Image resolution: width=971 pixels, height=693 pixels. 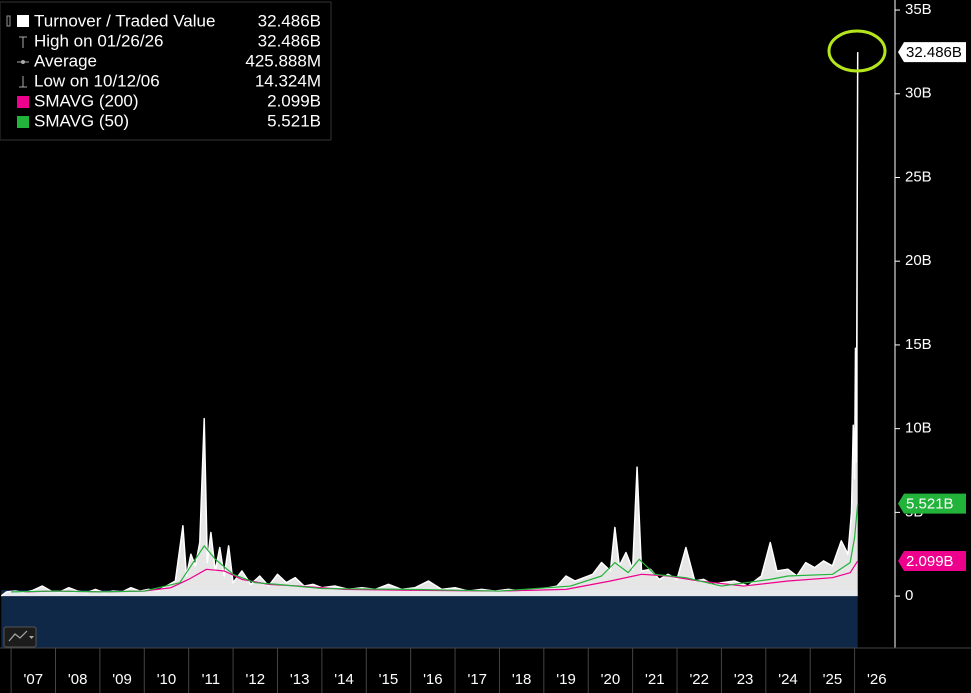 I want to click on legend-label: SMAVG (200), so click(x=86, y=100).